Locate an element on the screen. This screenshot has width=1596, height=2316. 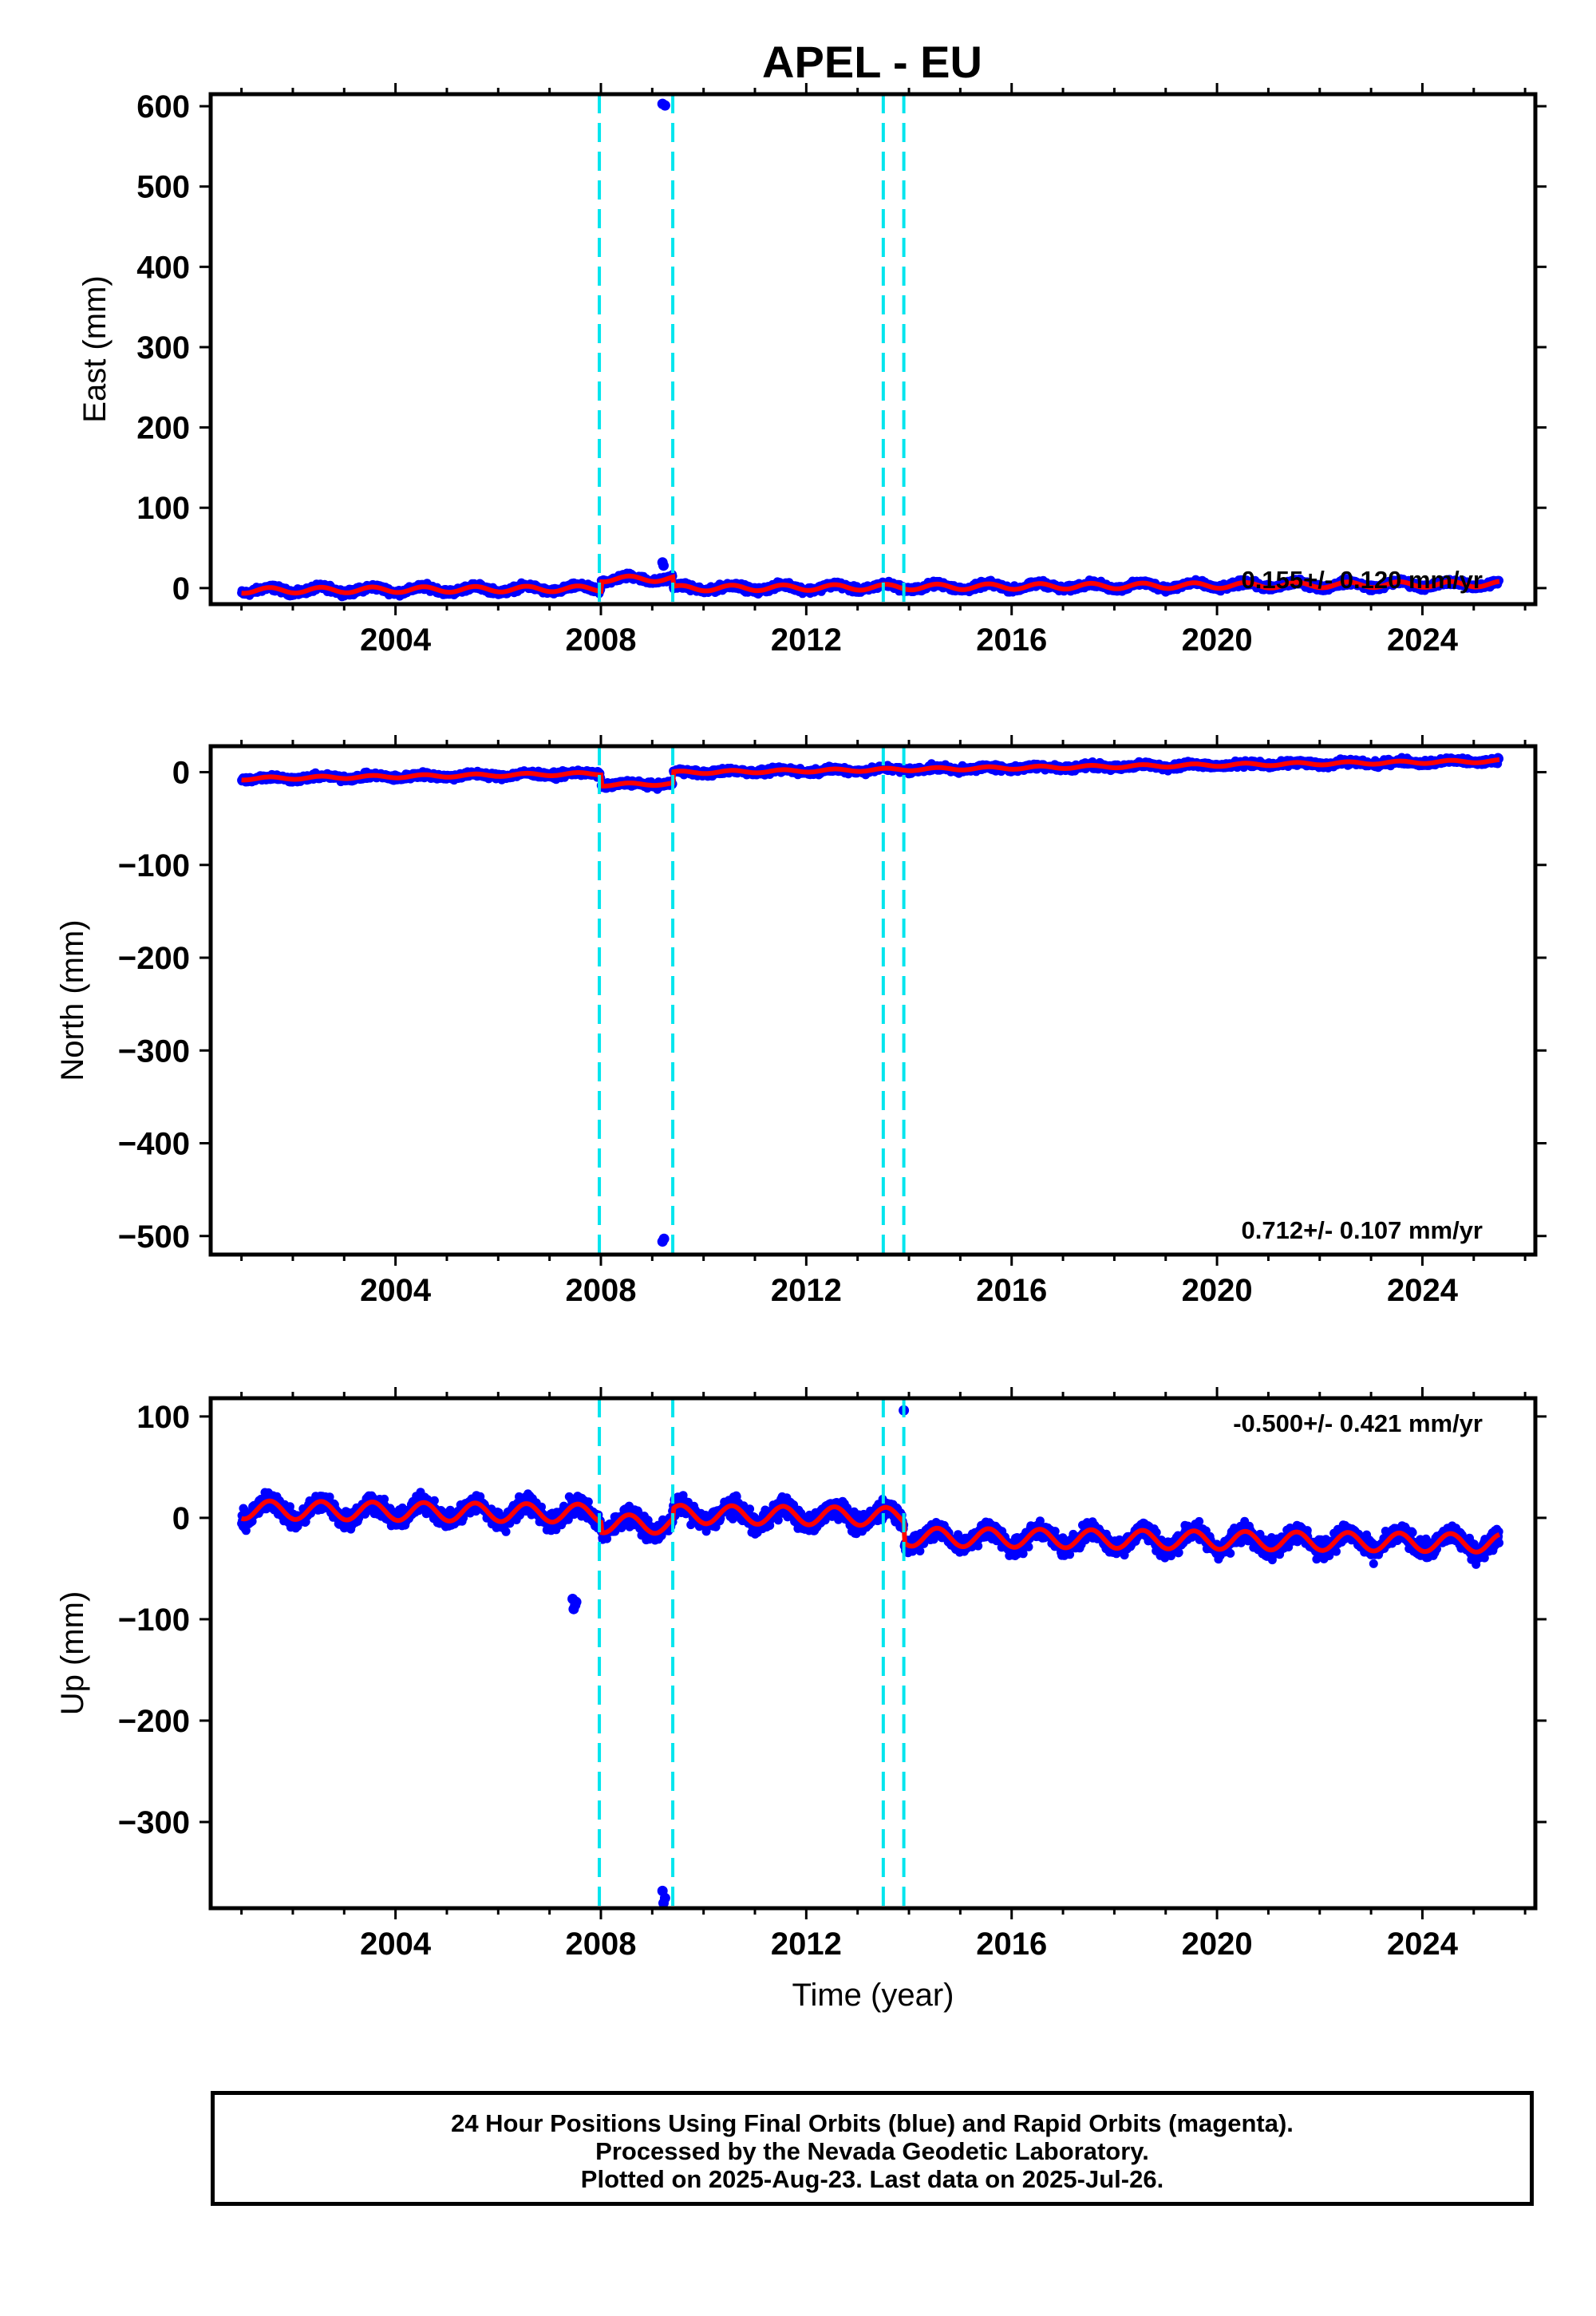
x-tick-label: 2016 is located at coordinates (1011, 640).